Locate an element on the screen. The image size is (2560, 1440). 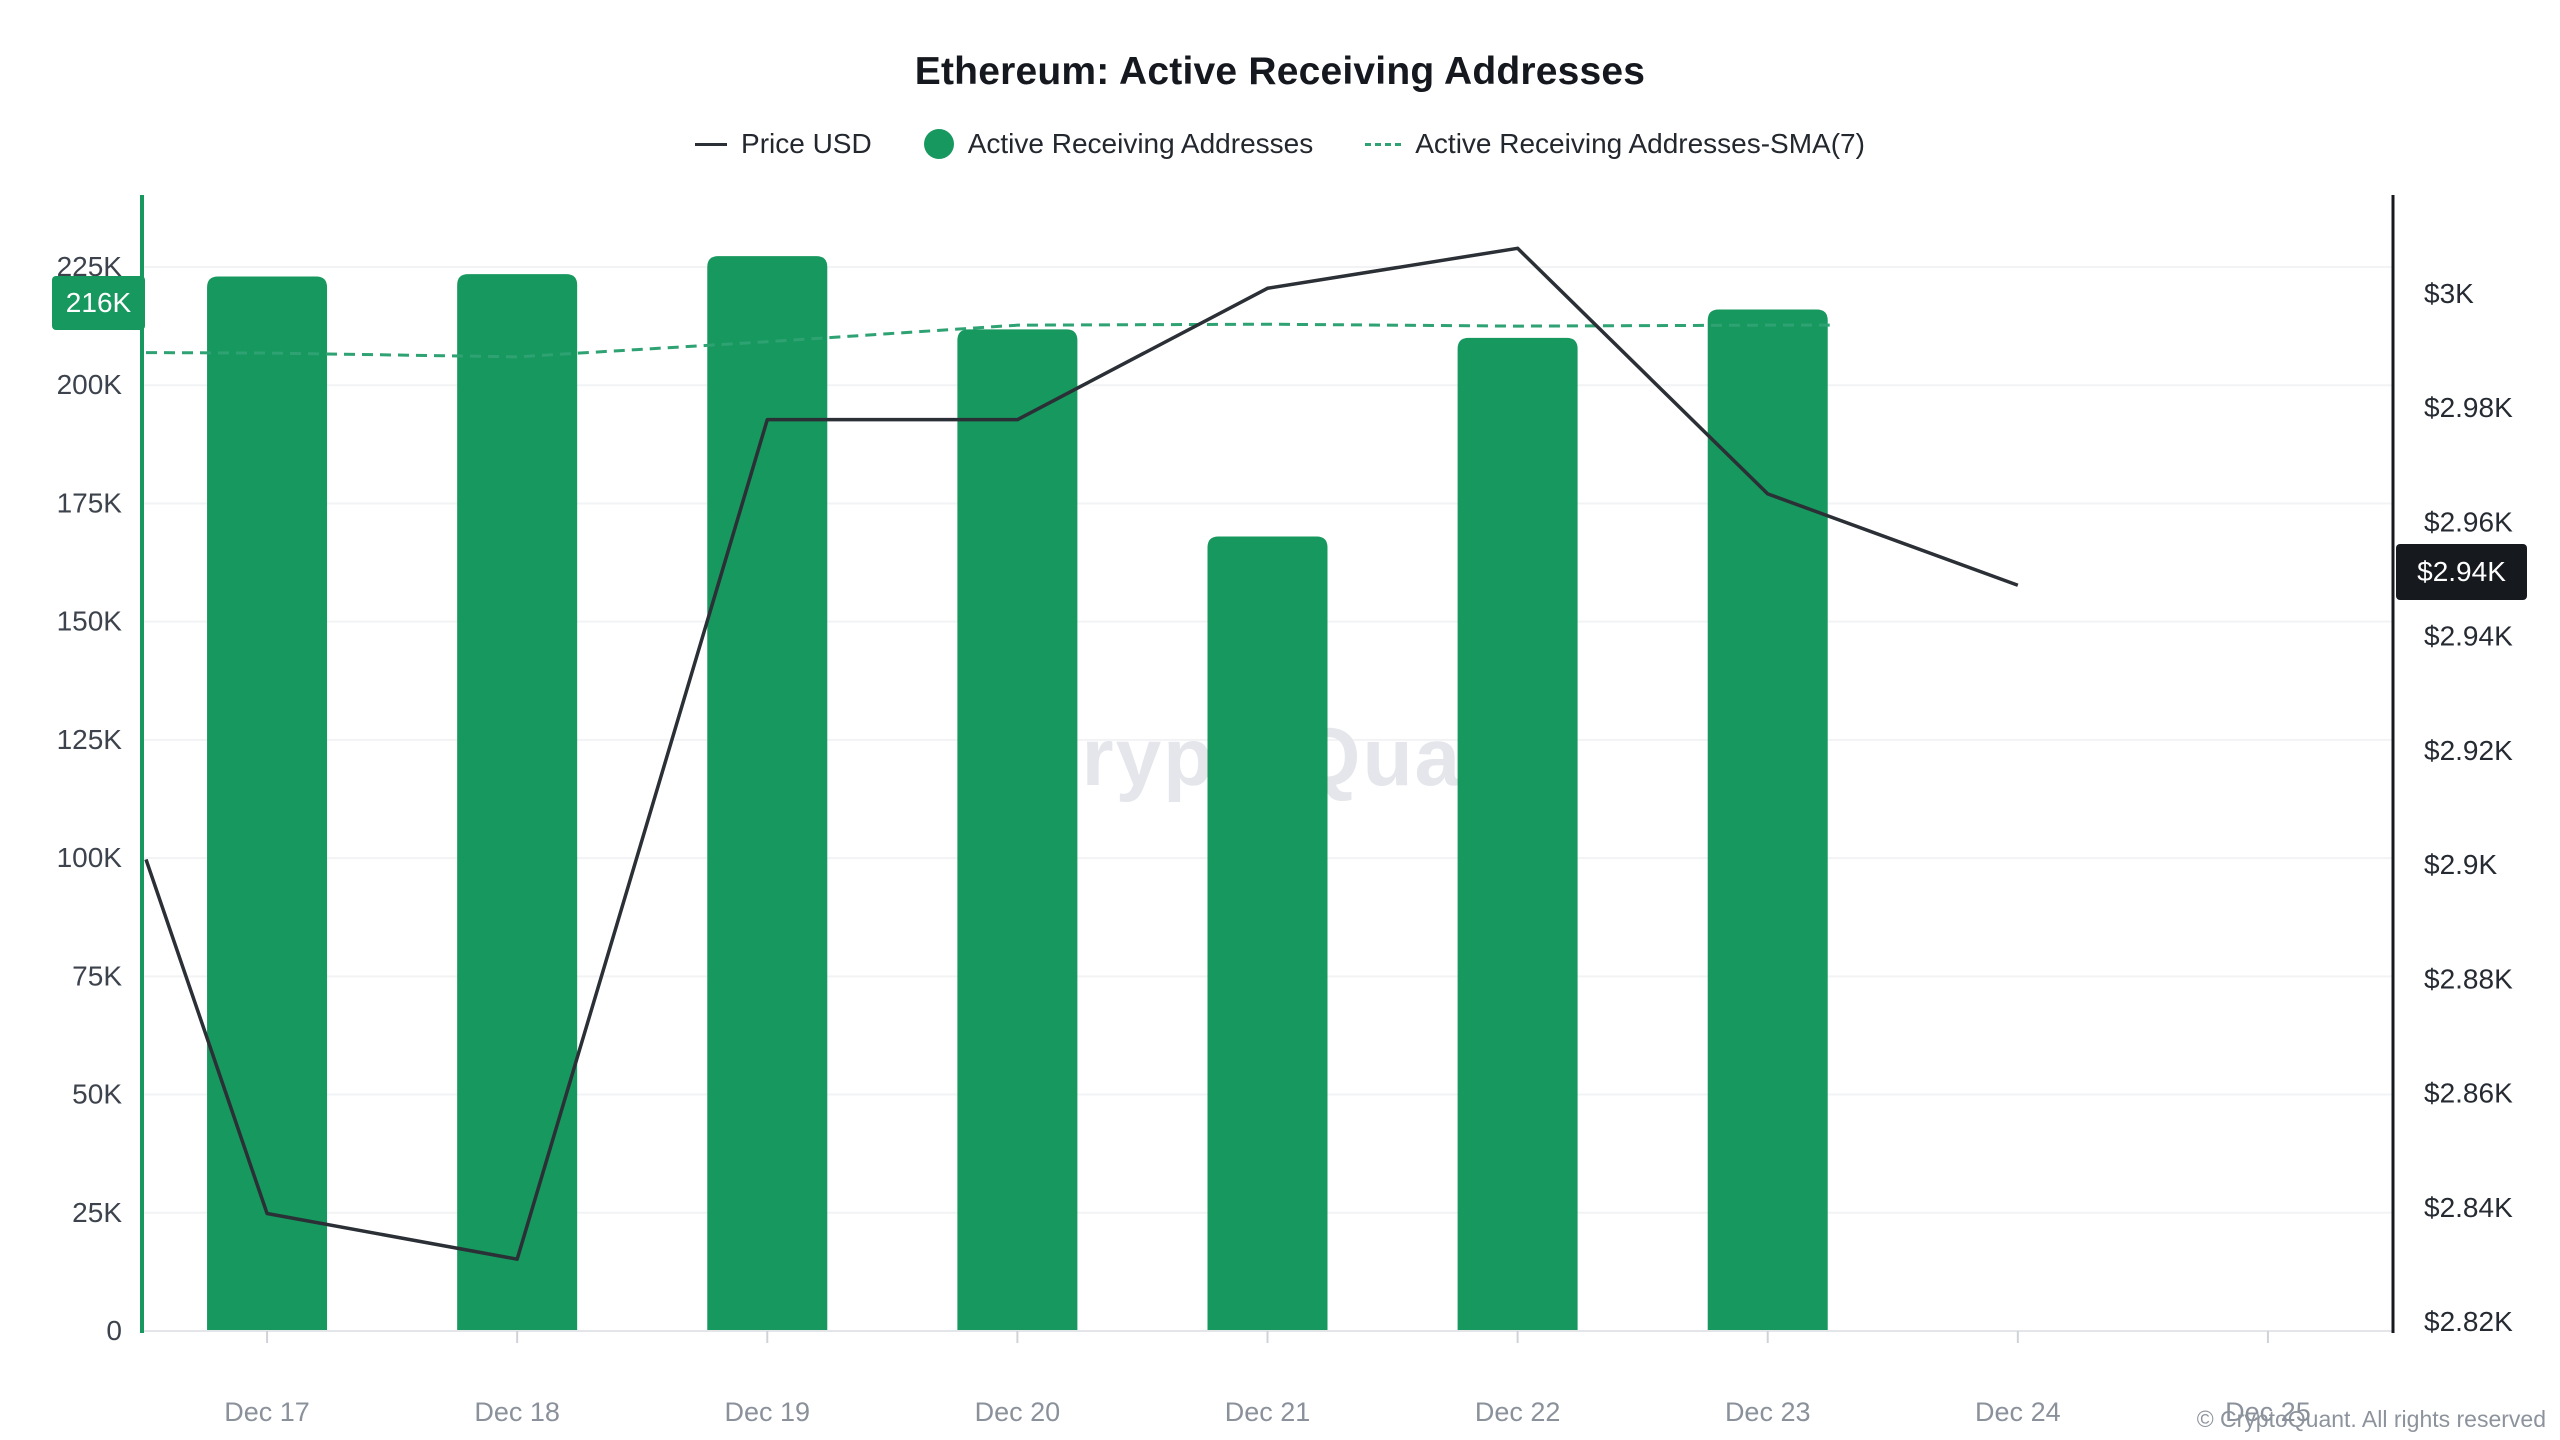
x-axis-tick-label: Dec 23 is located at coordinates (1768, 1412).